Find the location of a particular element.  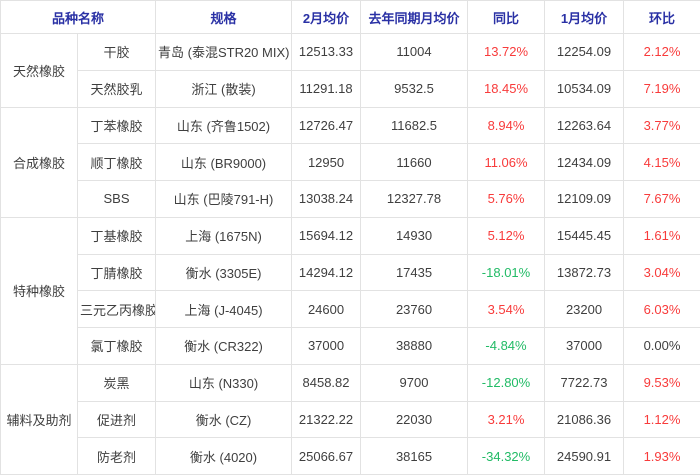

yoy-cell: 11.06% is located at coordinates (506, 162).